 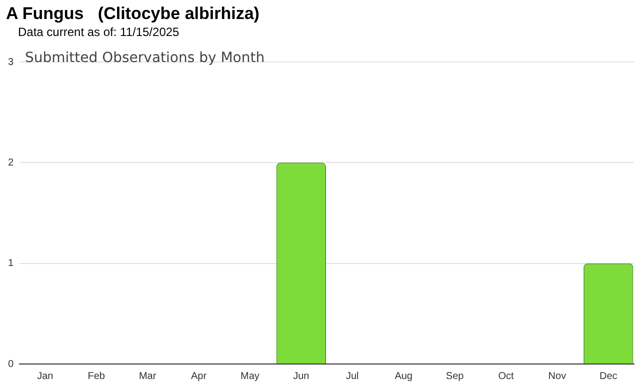 What do you see at coordinates (45, 376) in the screenshot?
I see `x-tick-label: Jan` at bounding box center [45, 376].